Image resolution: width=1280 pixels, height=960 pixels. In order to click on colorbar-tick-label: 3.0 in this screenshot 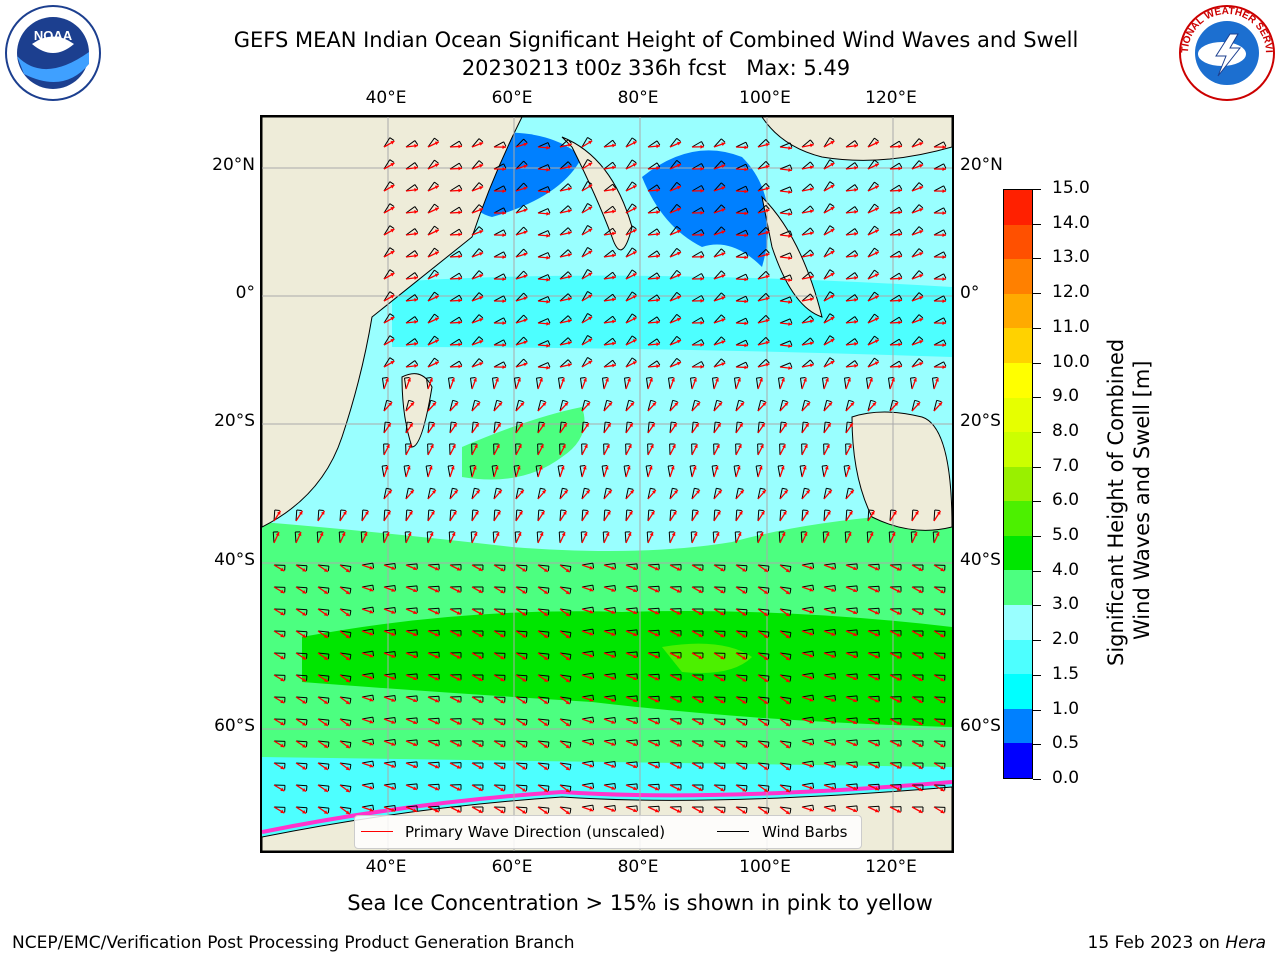, I will do `click(1066, 604)`.